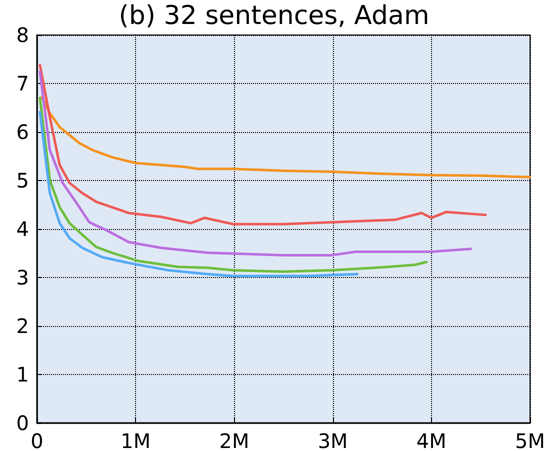 This screenshot has width=548, height=451. I want to click on y-tick-label: 3, so click(22, 278).